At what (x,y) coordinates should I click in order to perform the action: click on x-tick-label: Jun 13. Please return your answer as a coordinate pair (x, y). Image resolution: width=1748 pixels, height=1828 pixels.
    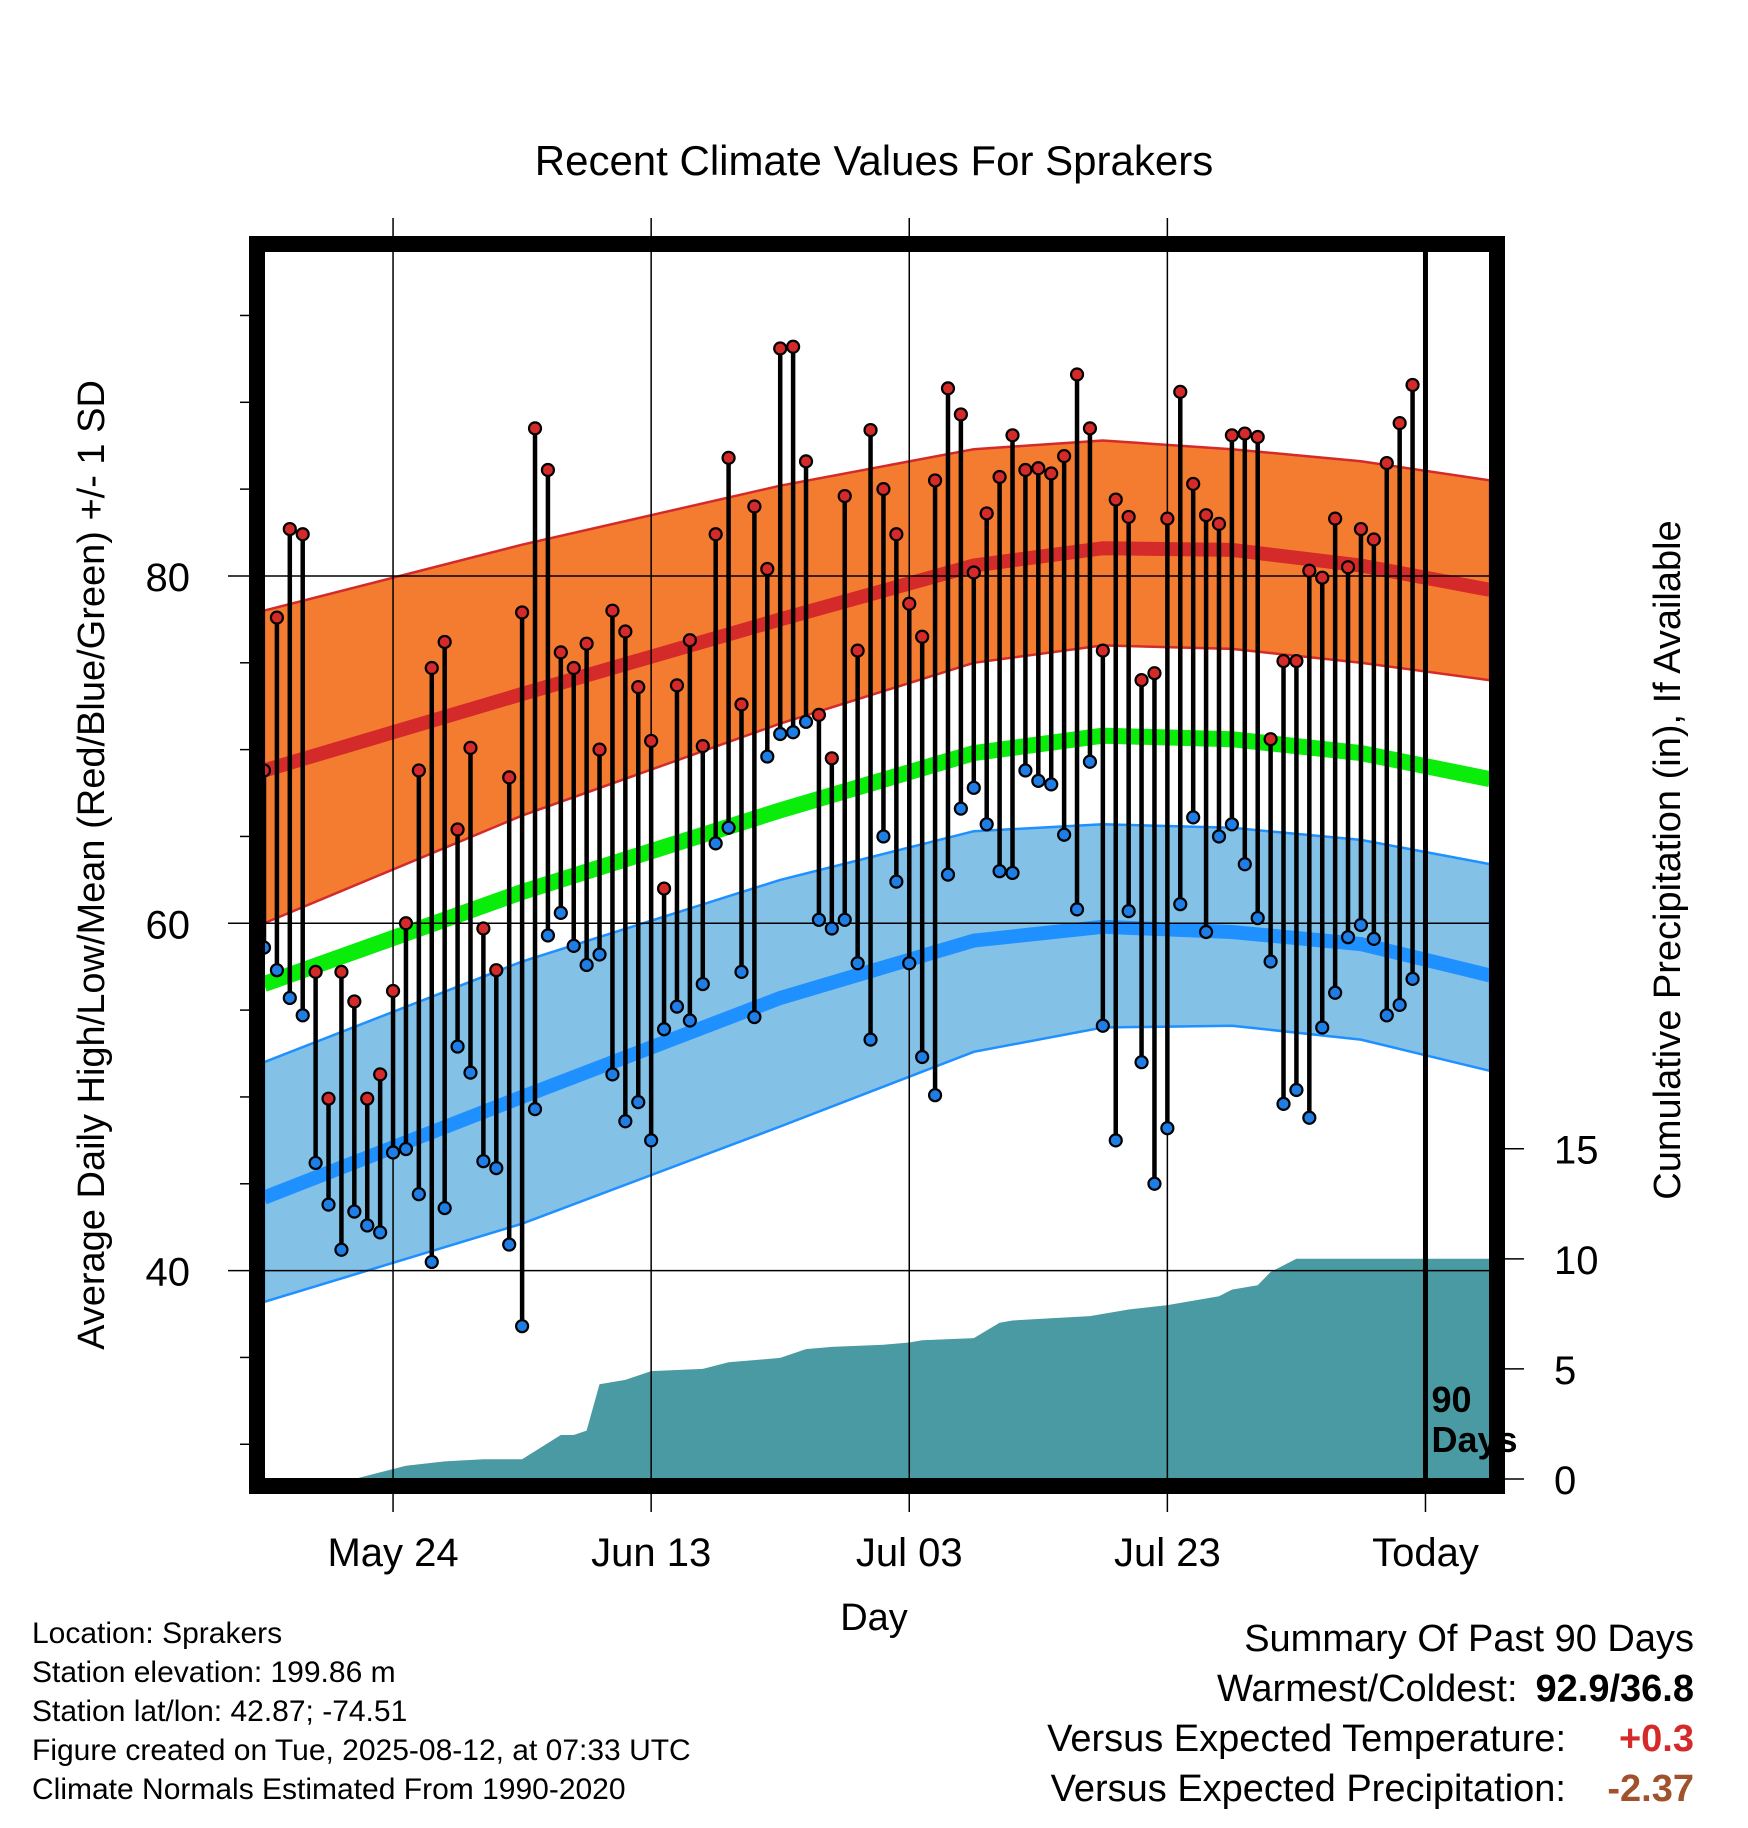
    Looking at the image, I should click on (651, 1553).